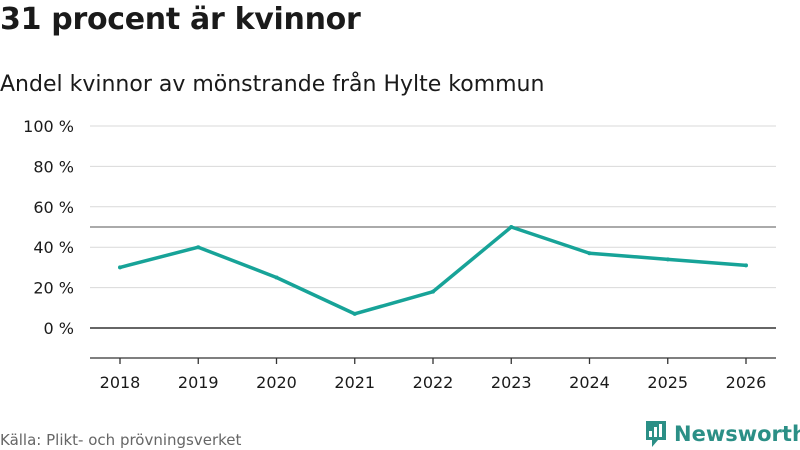 The height and width of the screenshot is (450, 800). I want to click on x-tick-label: 2023, so click(511, 382).